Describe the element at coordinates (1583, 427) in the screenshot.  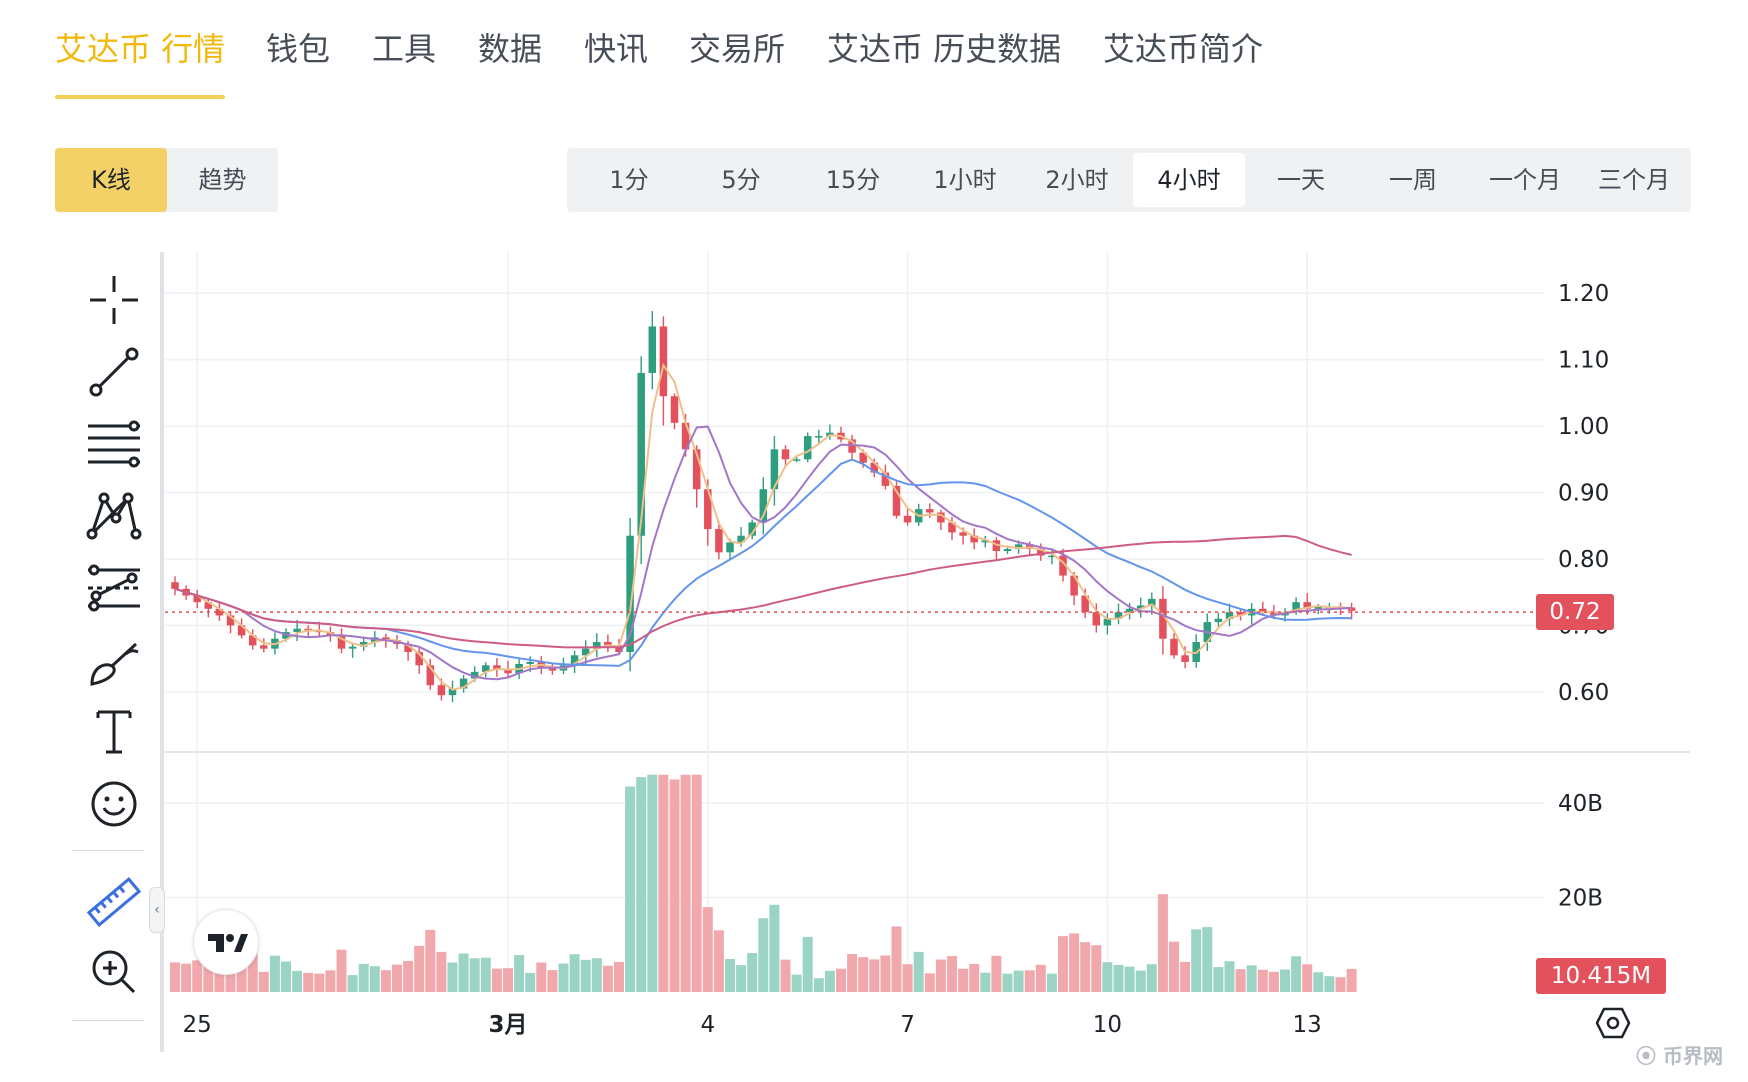
I see `price-tick-label: 1.00` at that location.